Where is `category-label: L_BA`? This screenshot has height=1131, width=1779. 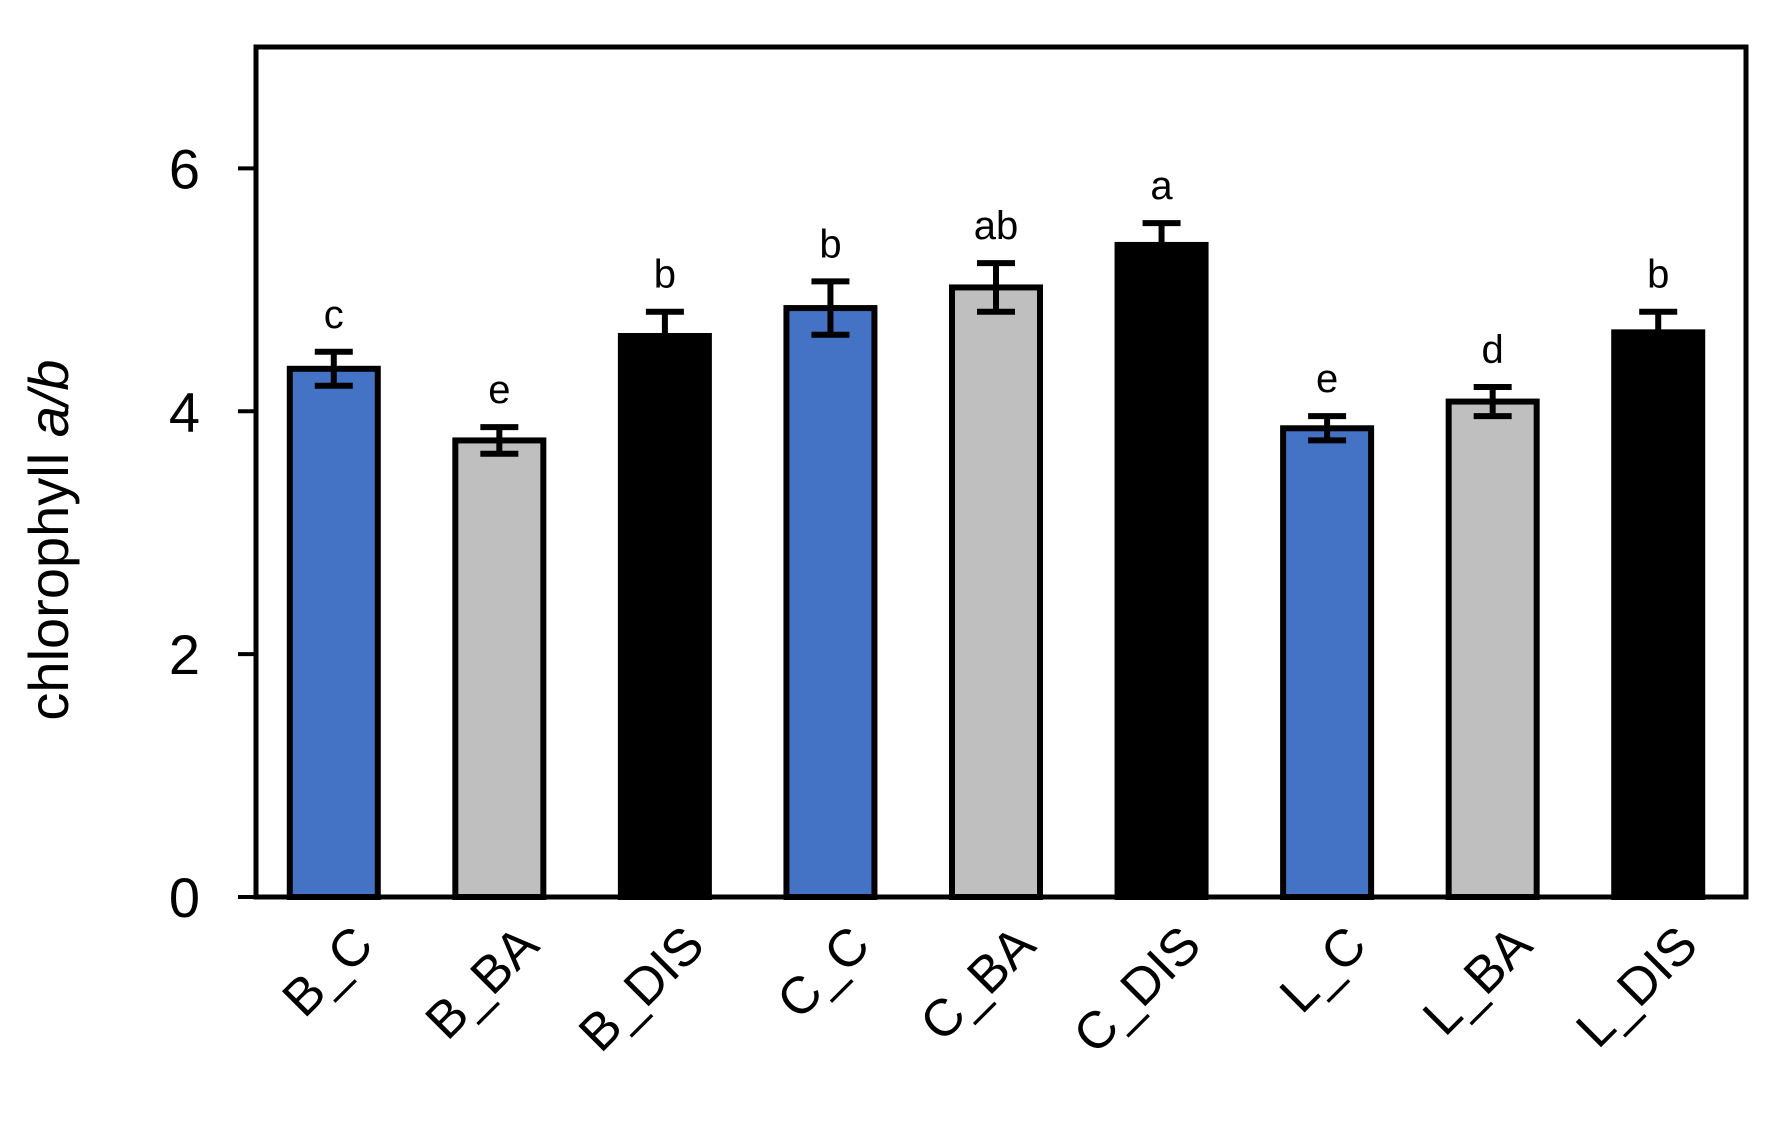 category-label: L_BA is located at coordinates (1477, 980).